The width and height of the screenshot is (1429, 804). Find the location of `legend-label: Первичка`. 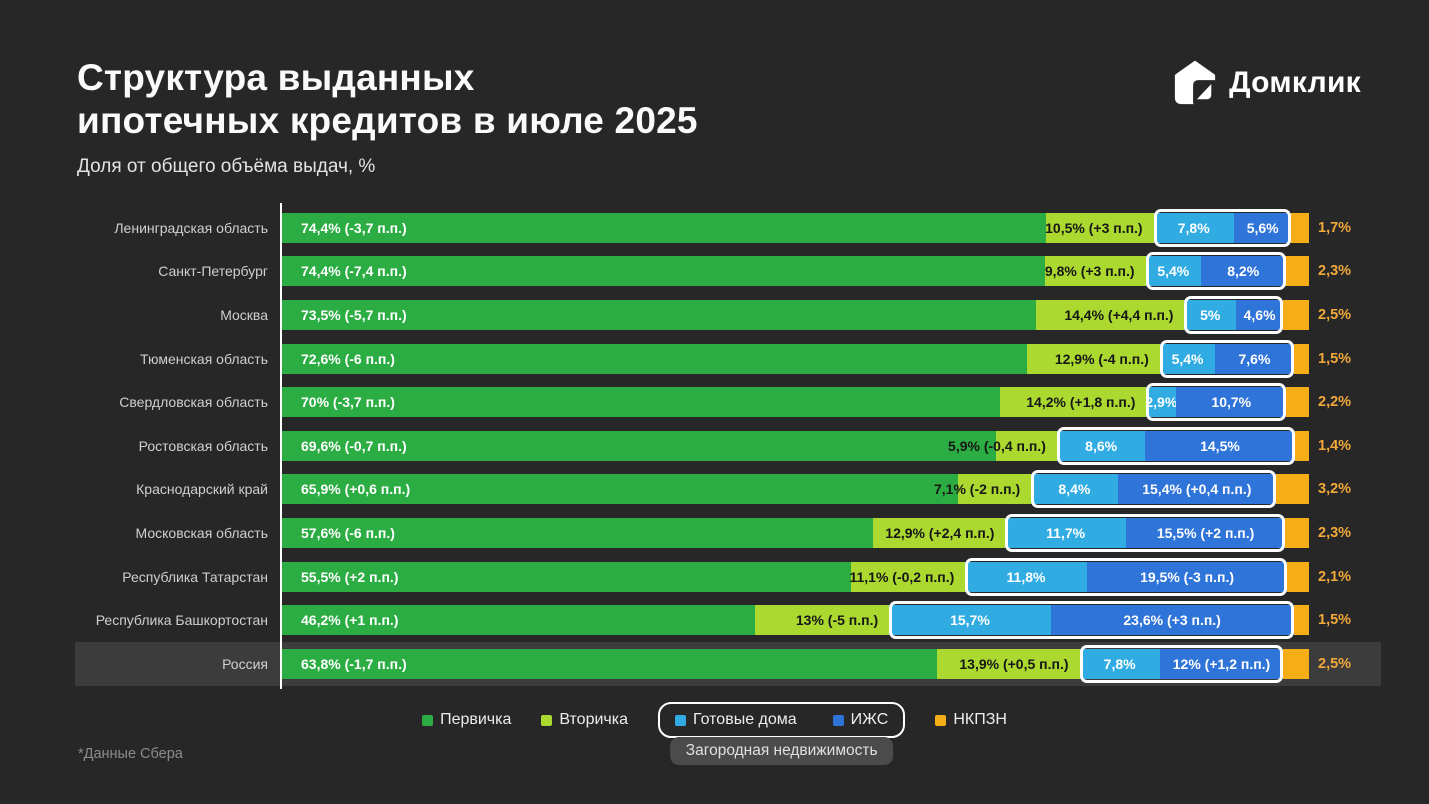

legend-label: Первичка is located at coordinates (476, 719).